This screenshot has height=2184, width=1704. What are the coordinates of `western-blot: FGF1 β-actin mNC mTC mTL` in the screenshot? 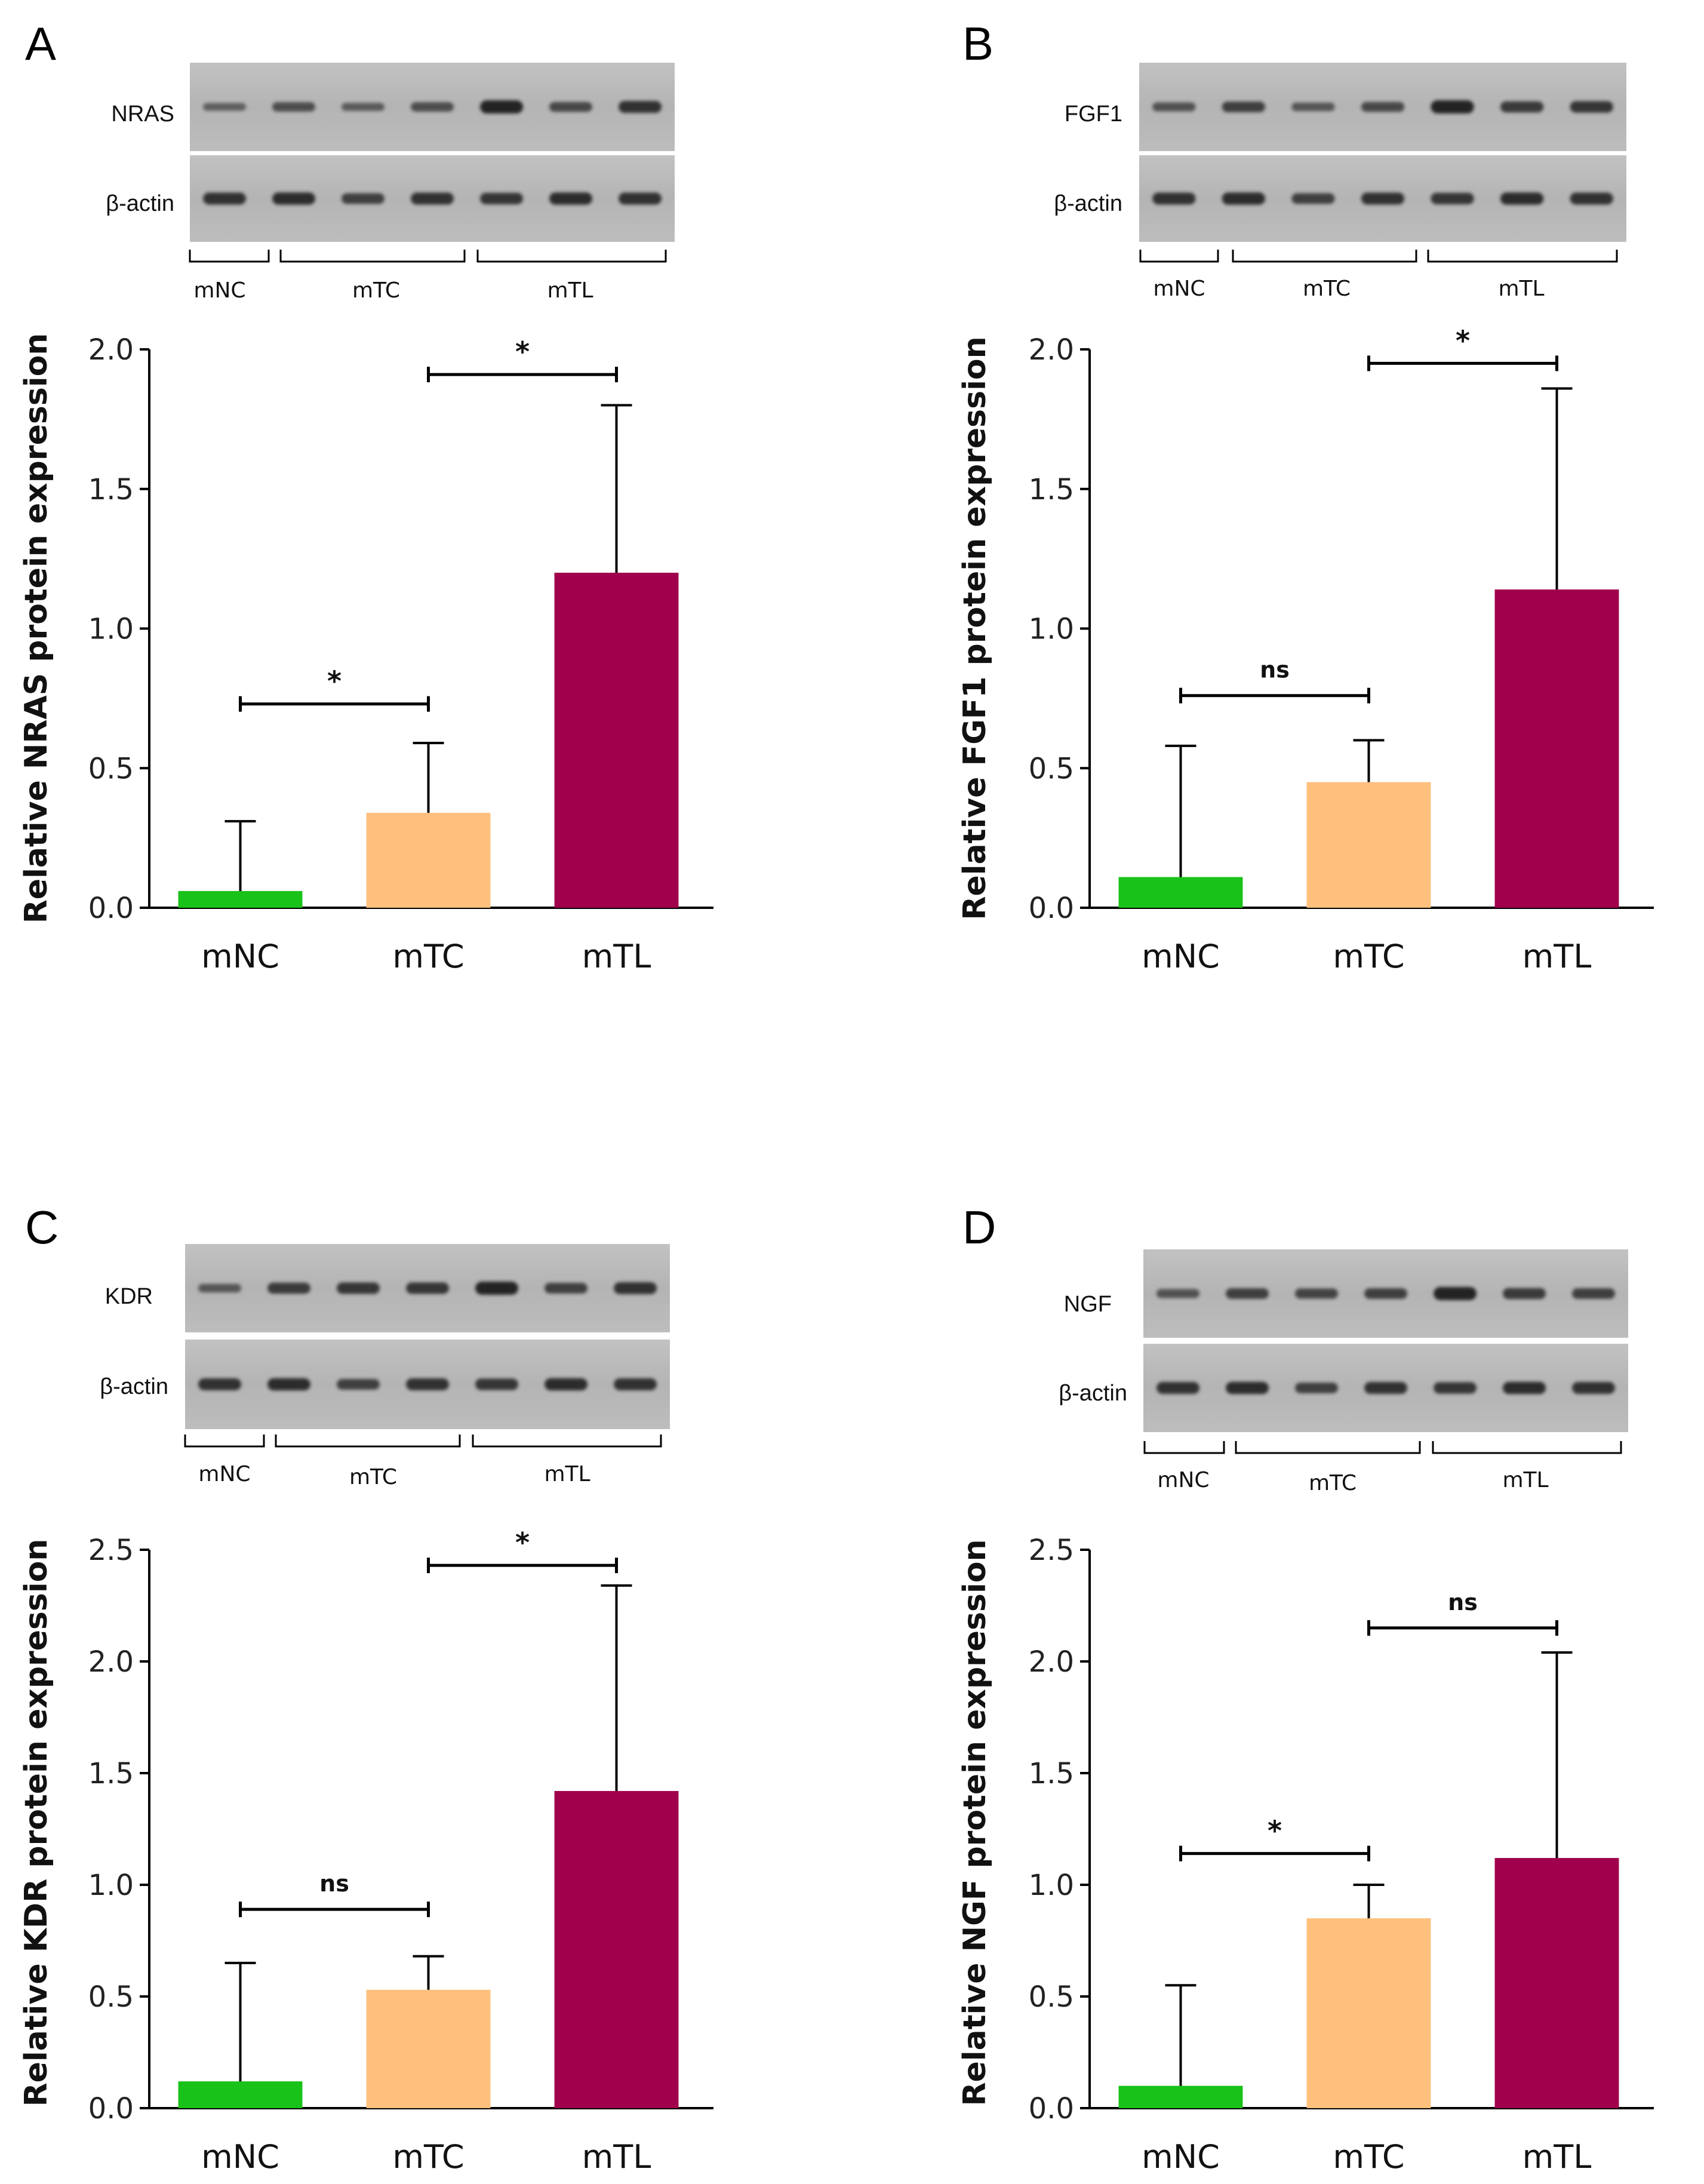 It's located at (1340, 182).